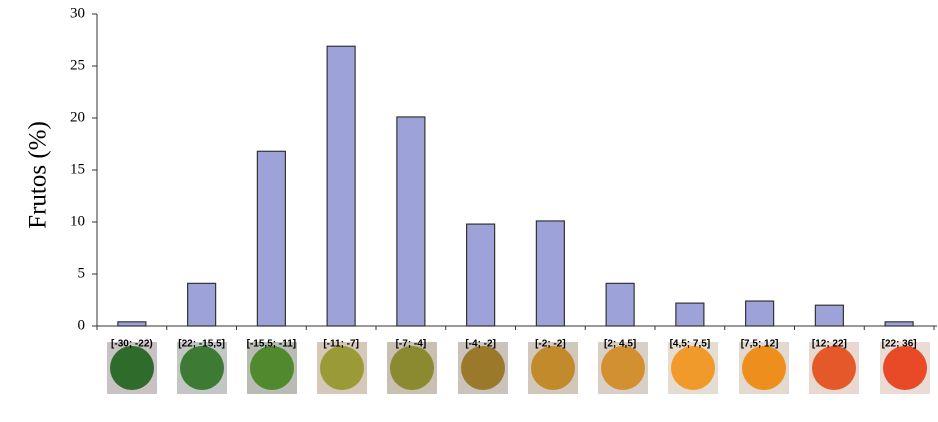  What do you see at coordinates (271, 344) in the screenshot?
I see `x-tick-label: [-15,5; -11]` at bounding box center [271, 344].